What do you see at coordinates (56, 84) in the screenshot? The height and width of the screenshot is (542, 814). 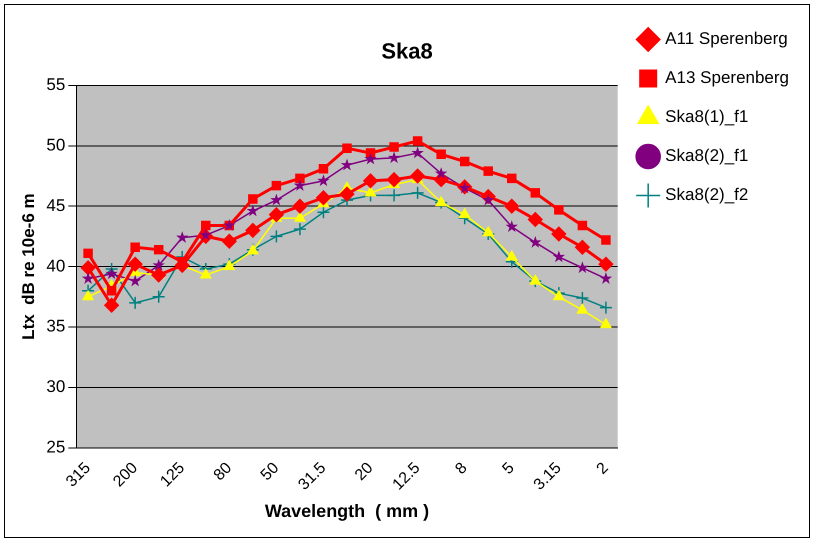 I see `y-tick-label: 55` at bounding box center [56, 84].